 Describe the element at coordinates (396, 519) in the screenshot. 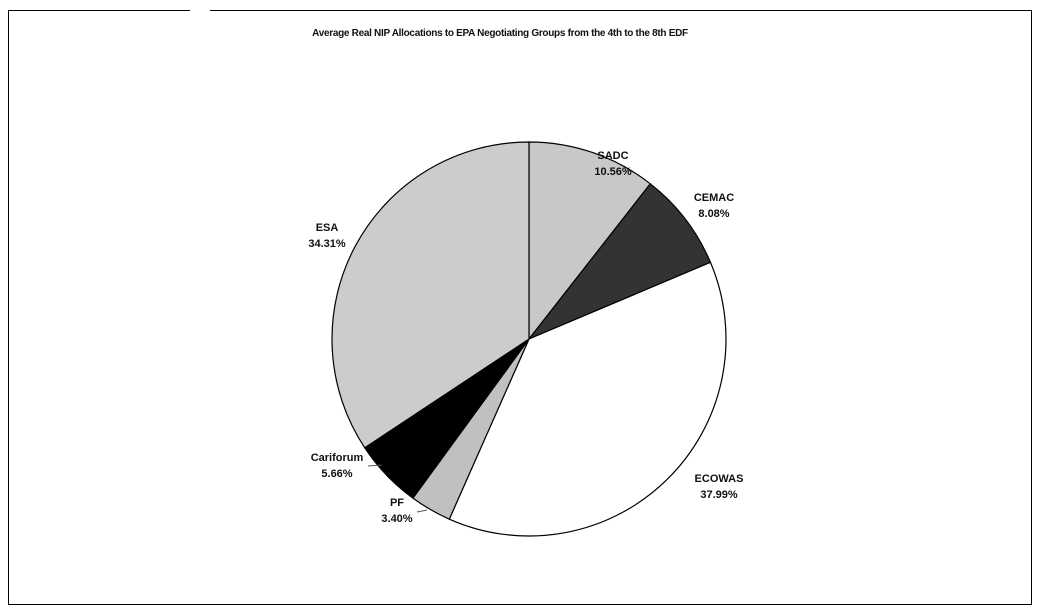

I see `slice-value-pf: 3.40%` at that location.